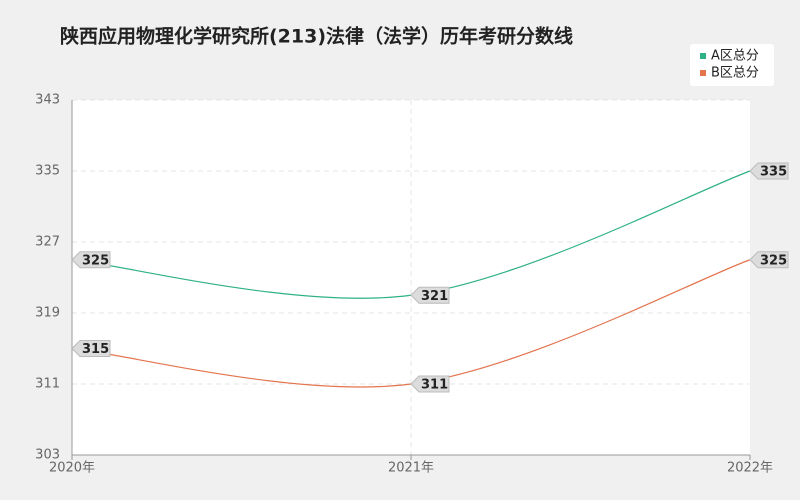  I want to click on x-tick-label: 2022年, so click(750, 468).